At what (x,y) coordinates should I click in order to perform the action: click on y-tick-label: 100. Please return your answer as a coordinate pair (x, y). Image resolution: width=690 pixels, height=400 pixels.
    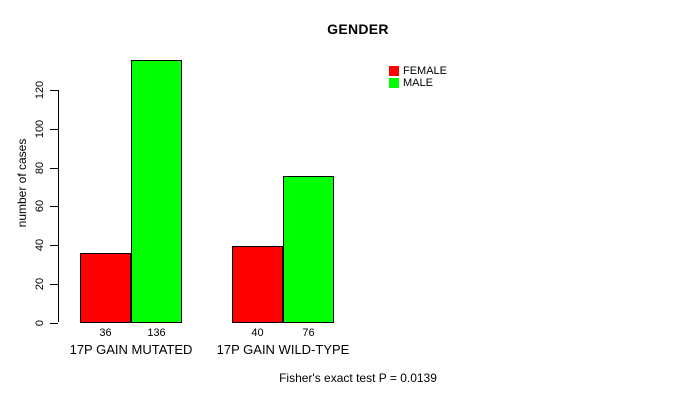
    Looking at the image, I should click on (40, 129).